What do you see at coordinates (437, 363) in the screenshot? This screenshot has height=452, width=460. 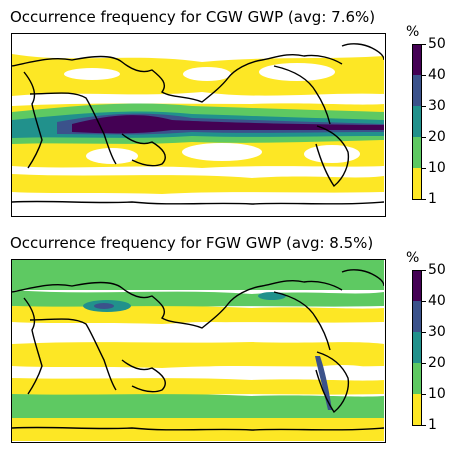 I see `fgw-colorbar-tick-20: 20` at bounding box center [437, 363].